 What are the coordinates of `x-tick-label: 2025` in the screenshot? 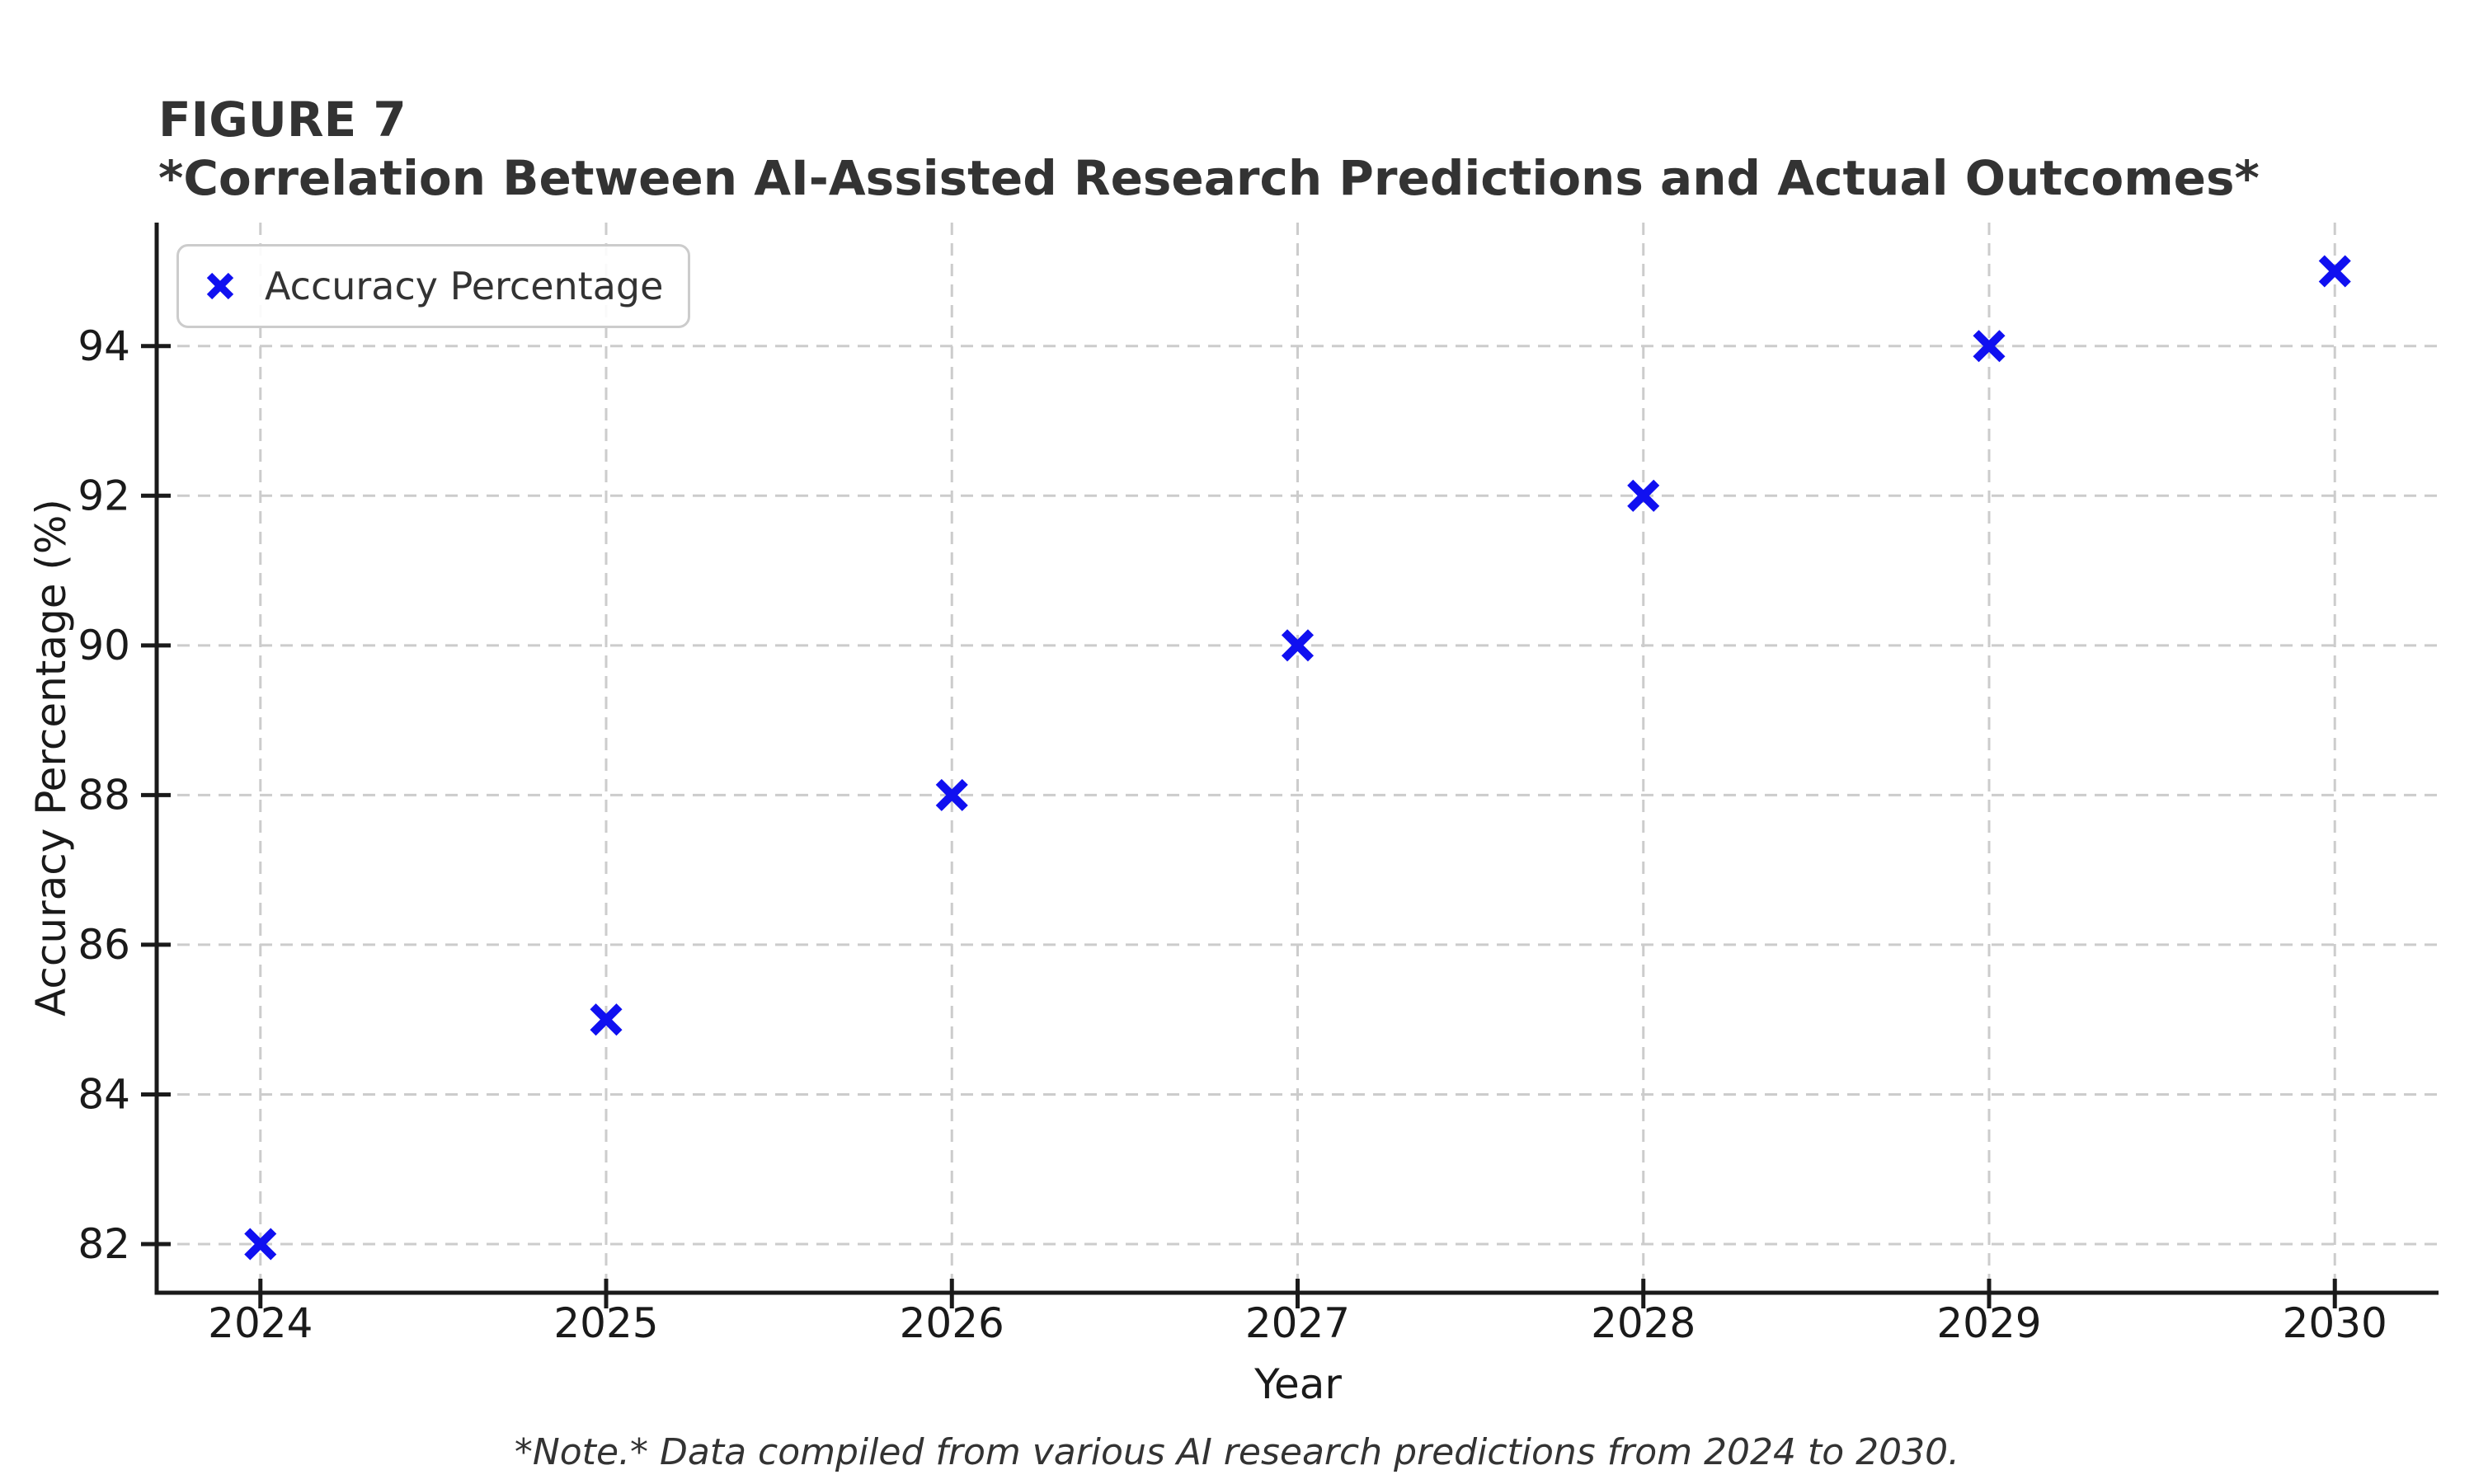 It's located at (605, 1323).